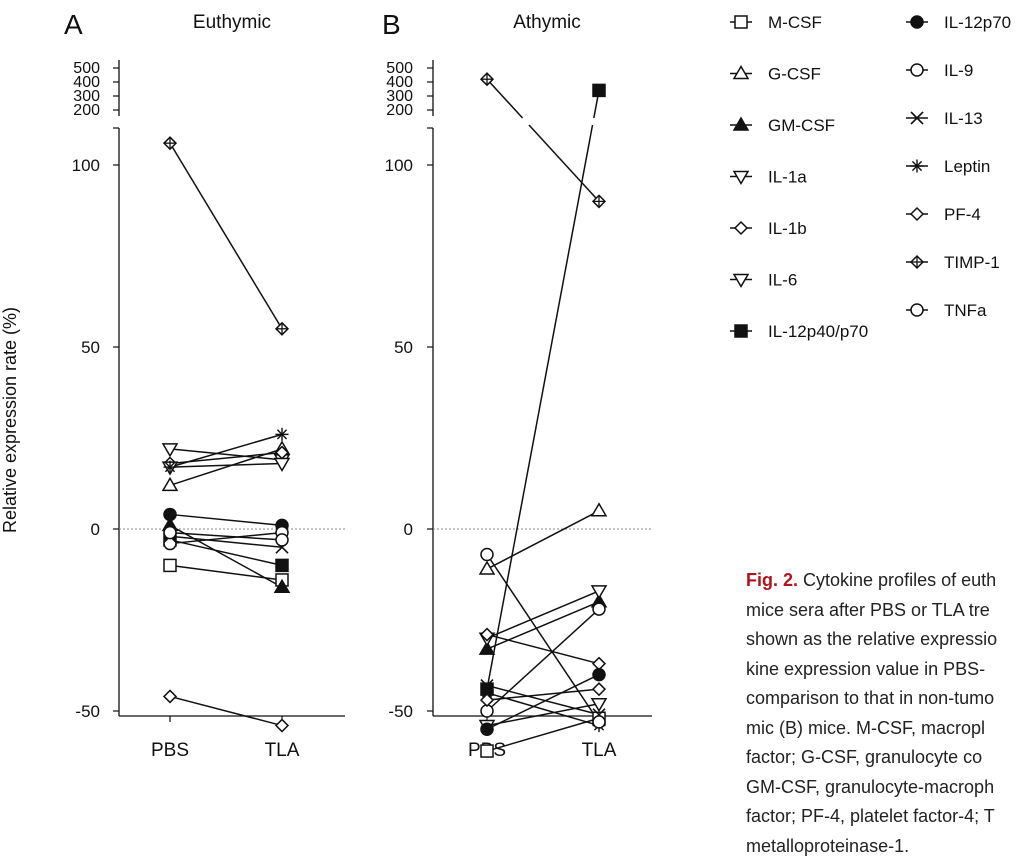  I want to click on y-tick-label: 500, so click(399, 68).